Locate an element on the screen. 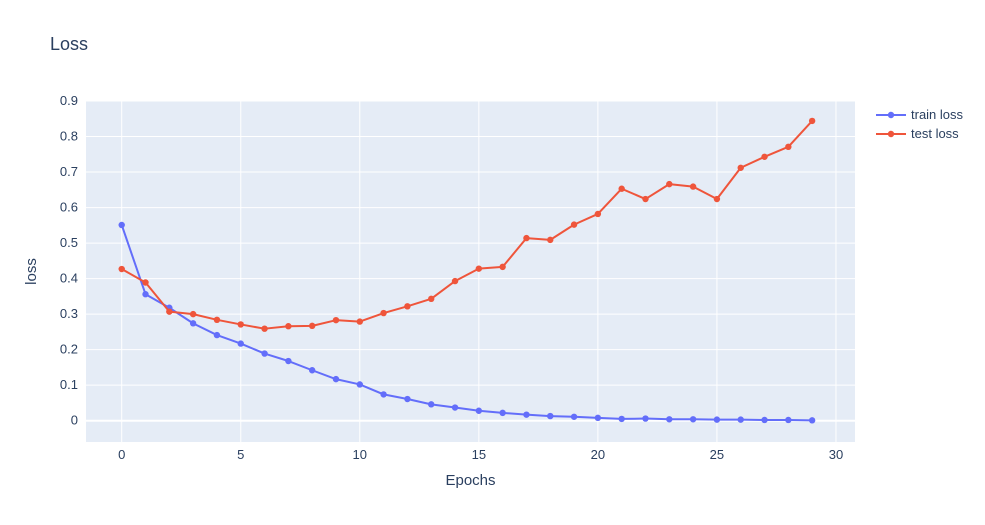 This screenshot has width=985, height=525. y-tick-label: 0.7 is located at coordinates (69, 171).